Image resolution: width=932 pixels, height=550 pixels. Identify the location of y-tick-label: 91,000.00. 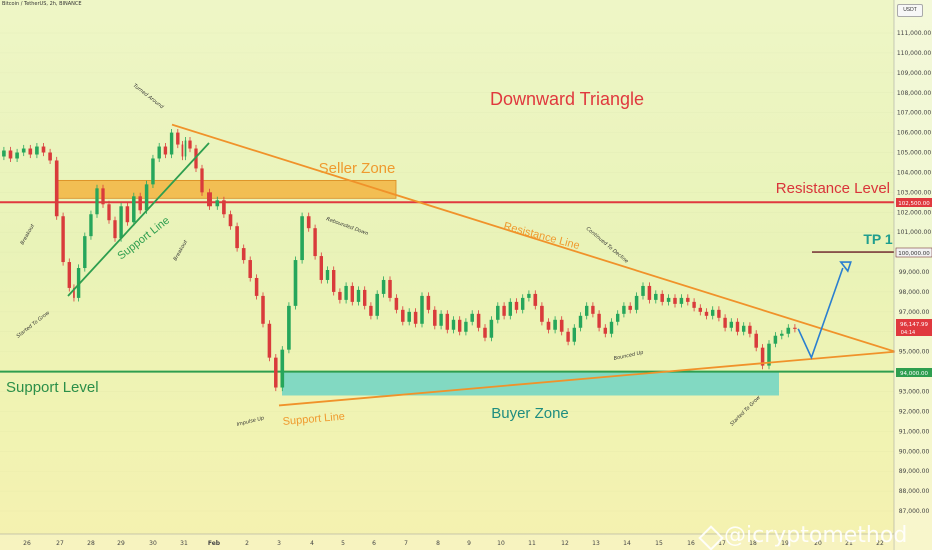
(914, 431).